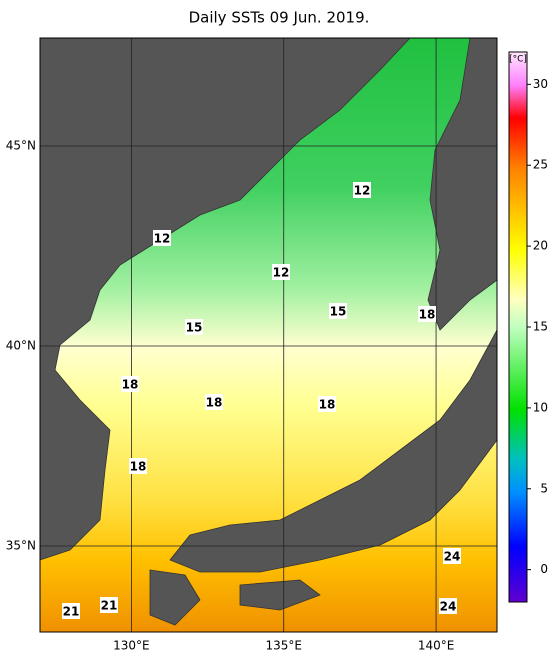 The height and width of the screenshot is (657, 558). Describe the element at coordinates (540, 327) in the screenshot. I see `colorbar-tick-label: 15` at that location.